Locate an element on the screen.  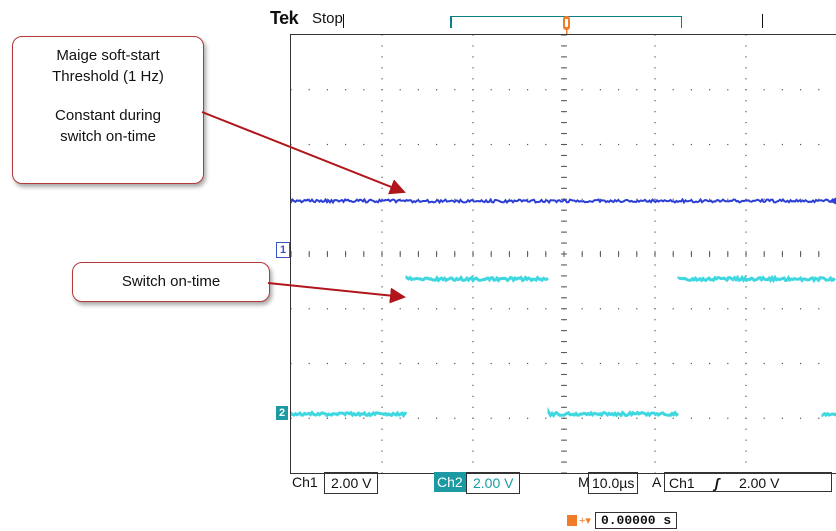
ch1-label: Ch1 is located at coordinates (305, 482).